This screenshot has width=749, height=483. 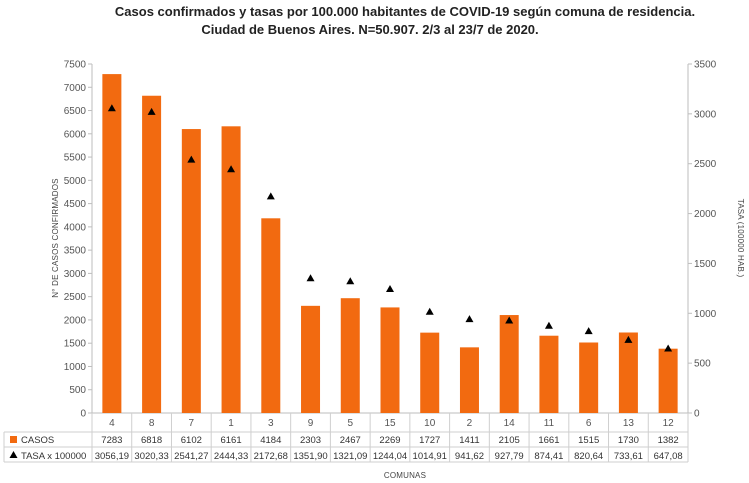 I want to click on table-cell-tasa: 733,61, so click(x=628, y=456).